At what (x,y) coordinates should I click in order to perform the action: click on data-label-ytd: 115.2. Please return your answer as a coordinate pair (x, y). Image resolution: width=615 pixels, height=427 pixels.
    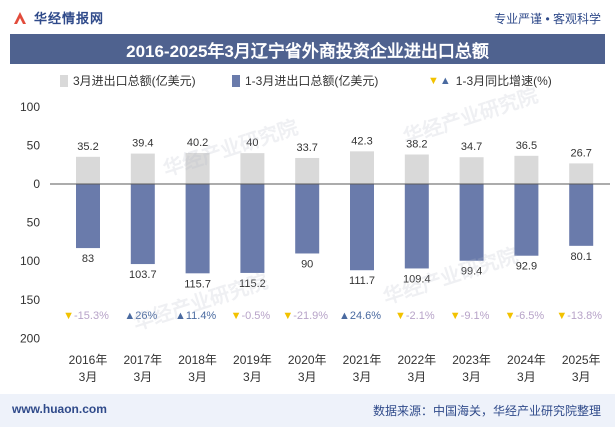
    Looking at the image, I should click on (252, 284).